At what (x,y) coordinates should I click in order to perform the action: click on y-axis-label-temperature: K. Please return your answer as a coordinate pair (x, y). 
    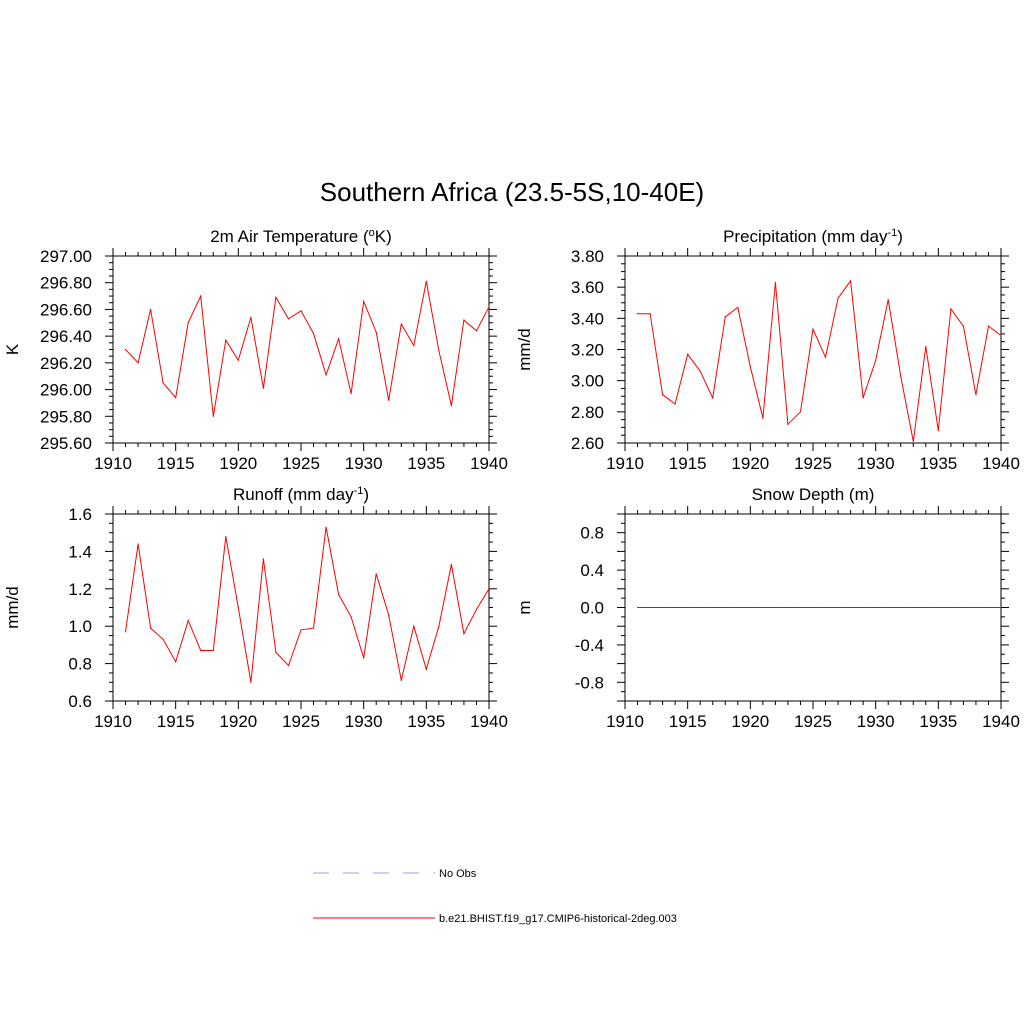
    Looking at the image, I should click on (12, 349).